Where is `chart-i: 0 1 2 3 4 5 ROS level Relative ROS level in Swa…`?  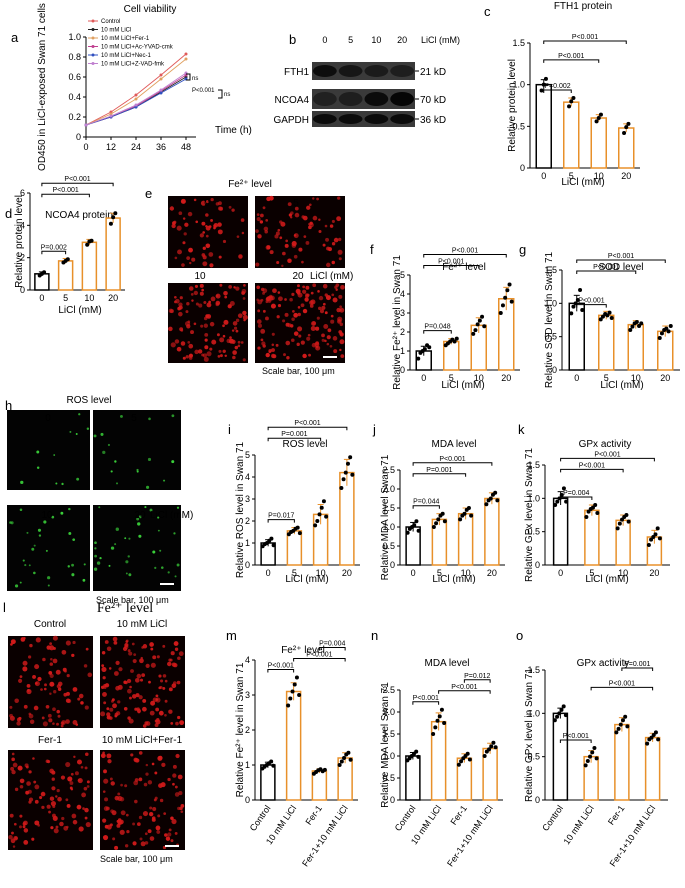 chart-i: 0 1 2 3 4 5 ROS level Relative ROS level in Swa… is located at coordinates (297, 502).